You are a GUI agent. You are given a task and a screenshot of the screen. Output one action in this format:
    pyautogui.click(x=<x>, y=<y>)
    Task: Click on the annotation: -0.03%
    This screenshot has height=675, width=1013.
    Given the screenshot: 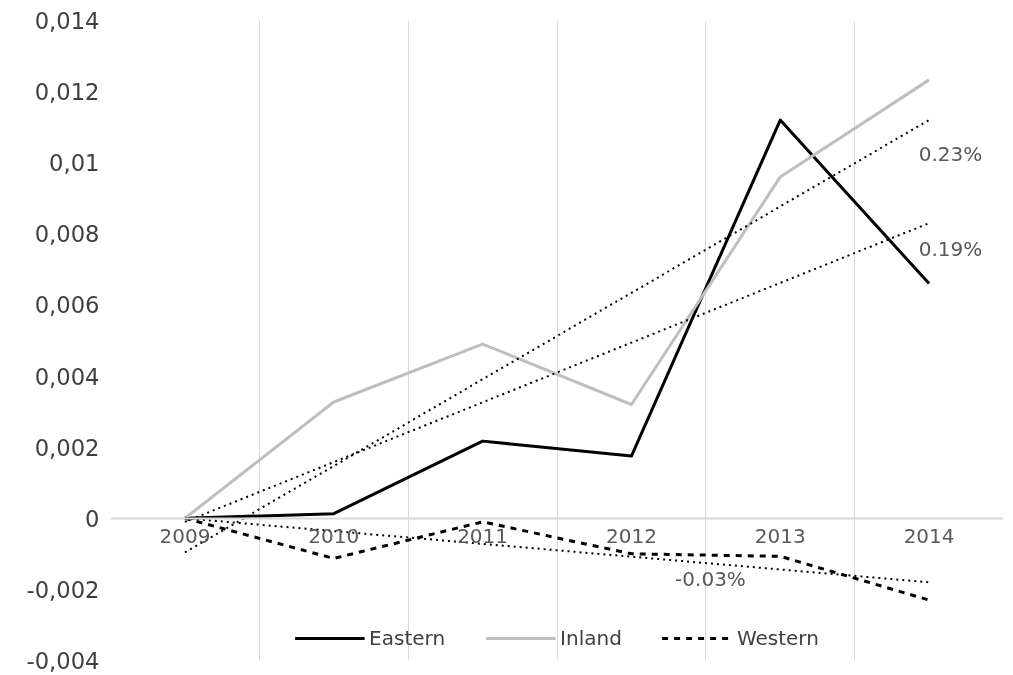 What is the action you would take?
    pyautogui.click(x=710, y=578)
    